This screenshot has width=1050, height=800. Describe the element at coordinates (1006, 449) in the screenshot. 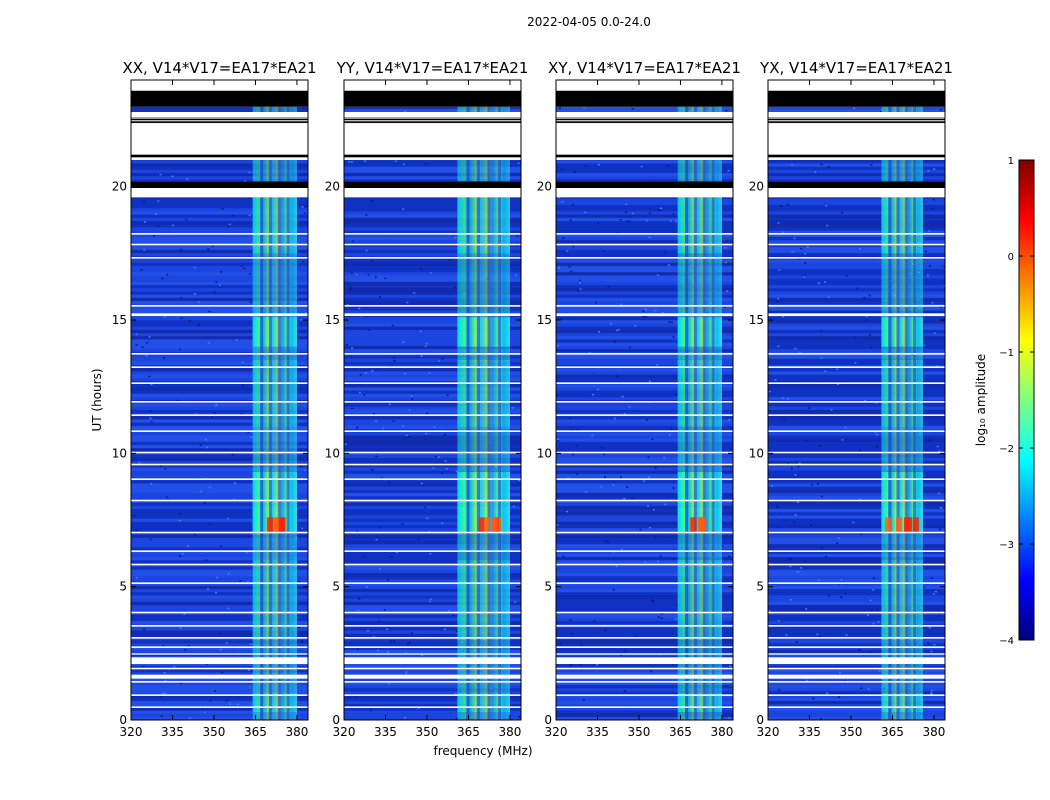

I see `colorbar-tick-label: −2` at that location.